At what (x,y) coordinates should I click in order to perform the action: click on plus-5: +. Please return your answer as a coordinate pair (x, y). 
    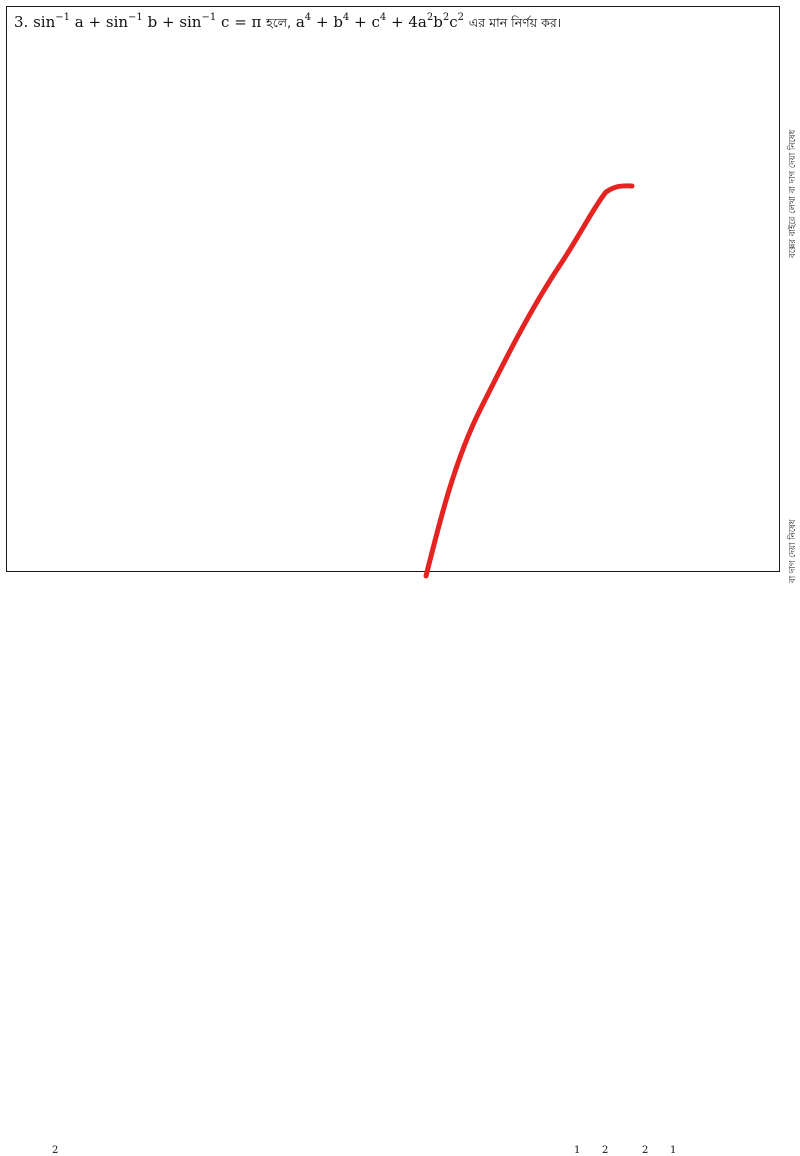
    Looking at the image, I should click on (397, 22).